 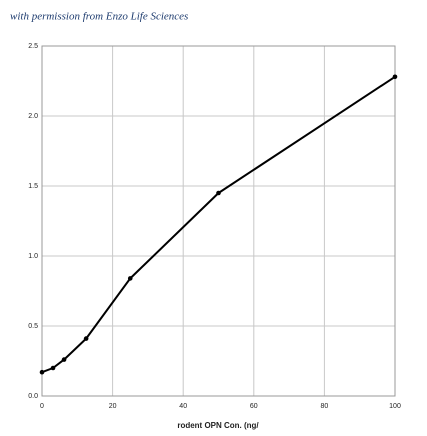 I want to click on x-tick-label: 20, so click(x=113, y=406).